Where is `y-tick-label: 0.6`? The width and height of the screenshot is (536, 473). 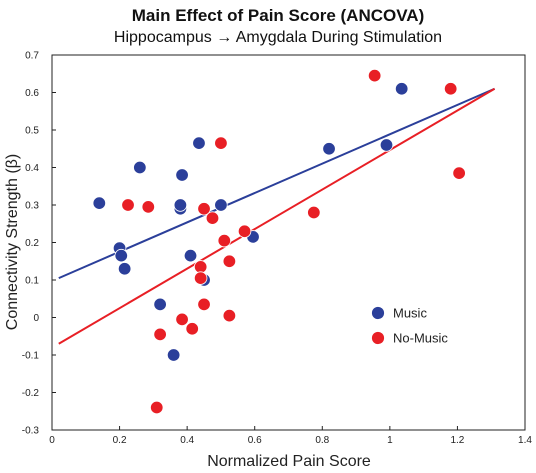 y-tick-label: 0.6 is located at coordinates (32, 93).